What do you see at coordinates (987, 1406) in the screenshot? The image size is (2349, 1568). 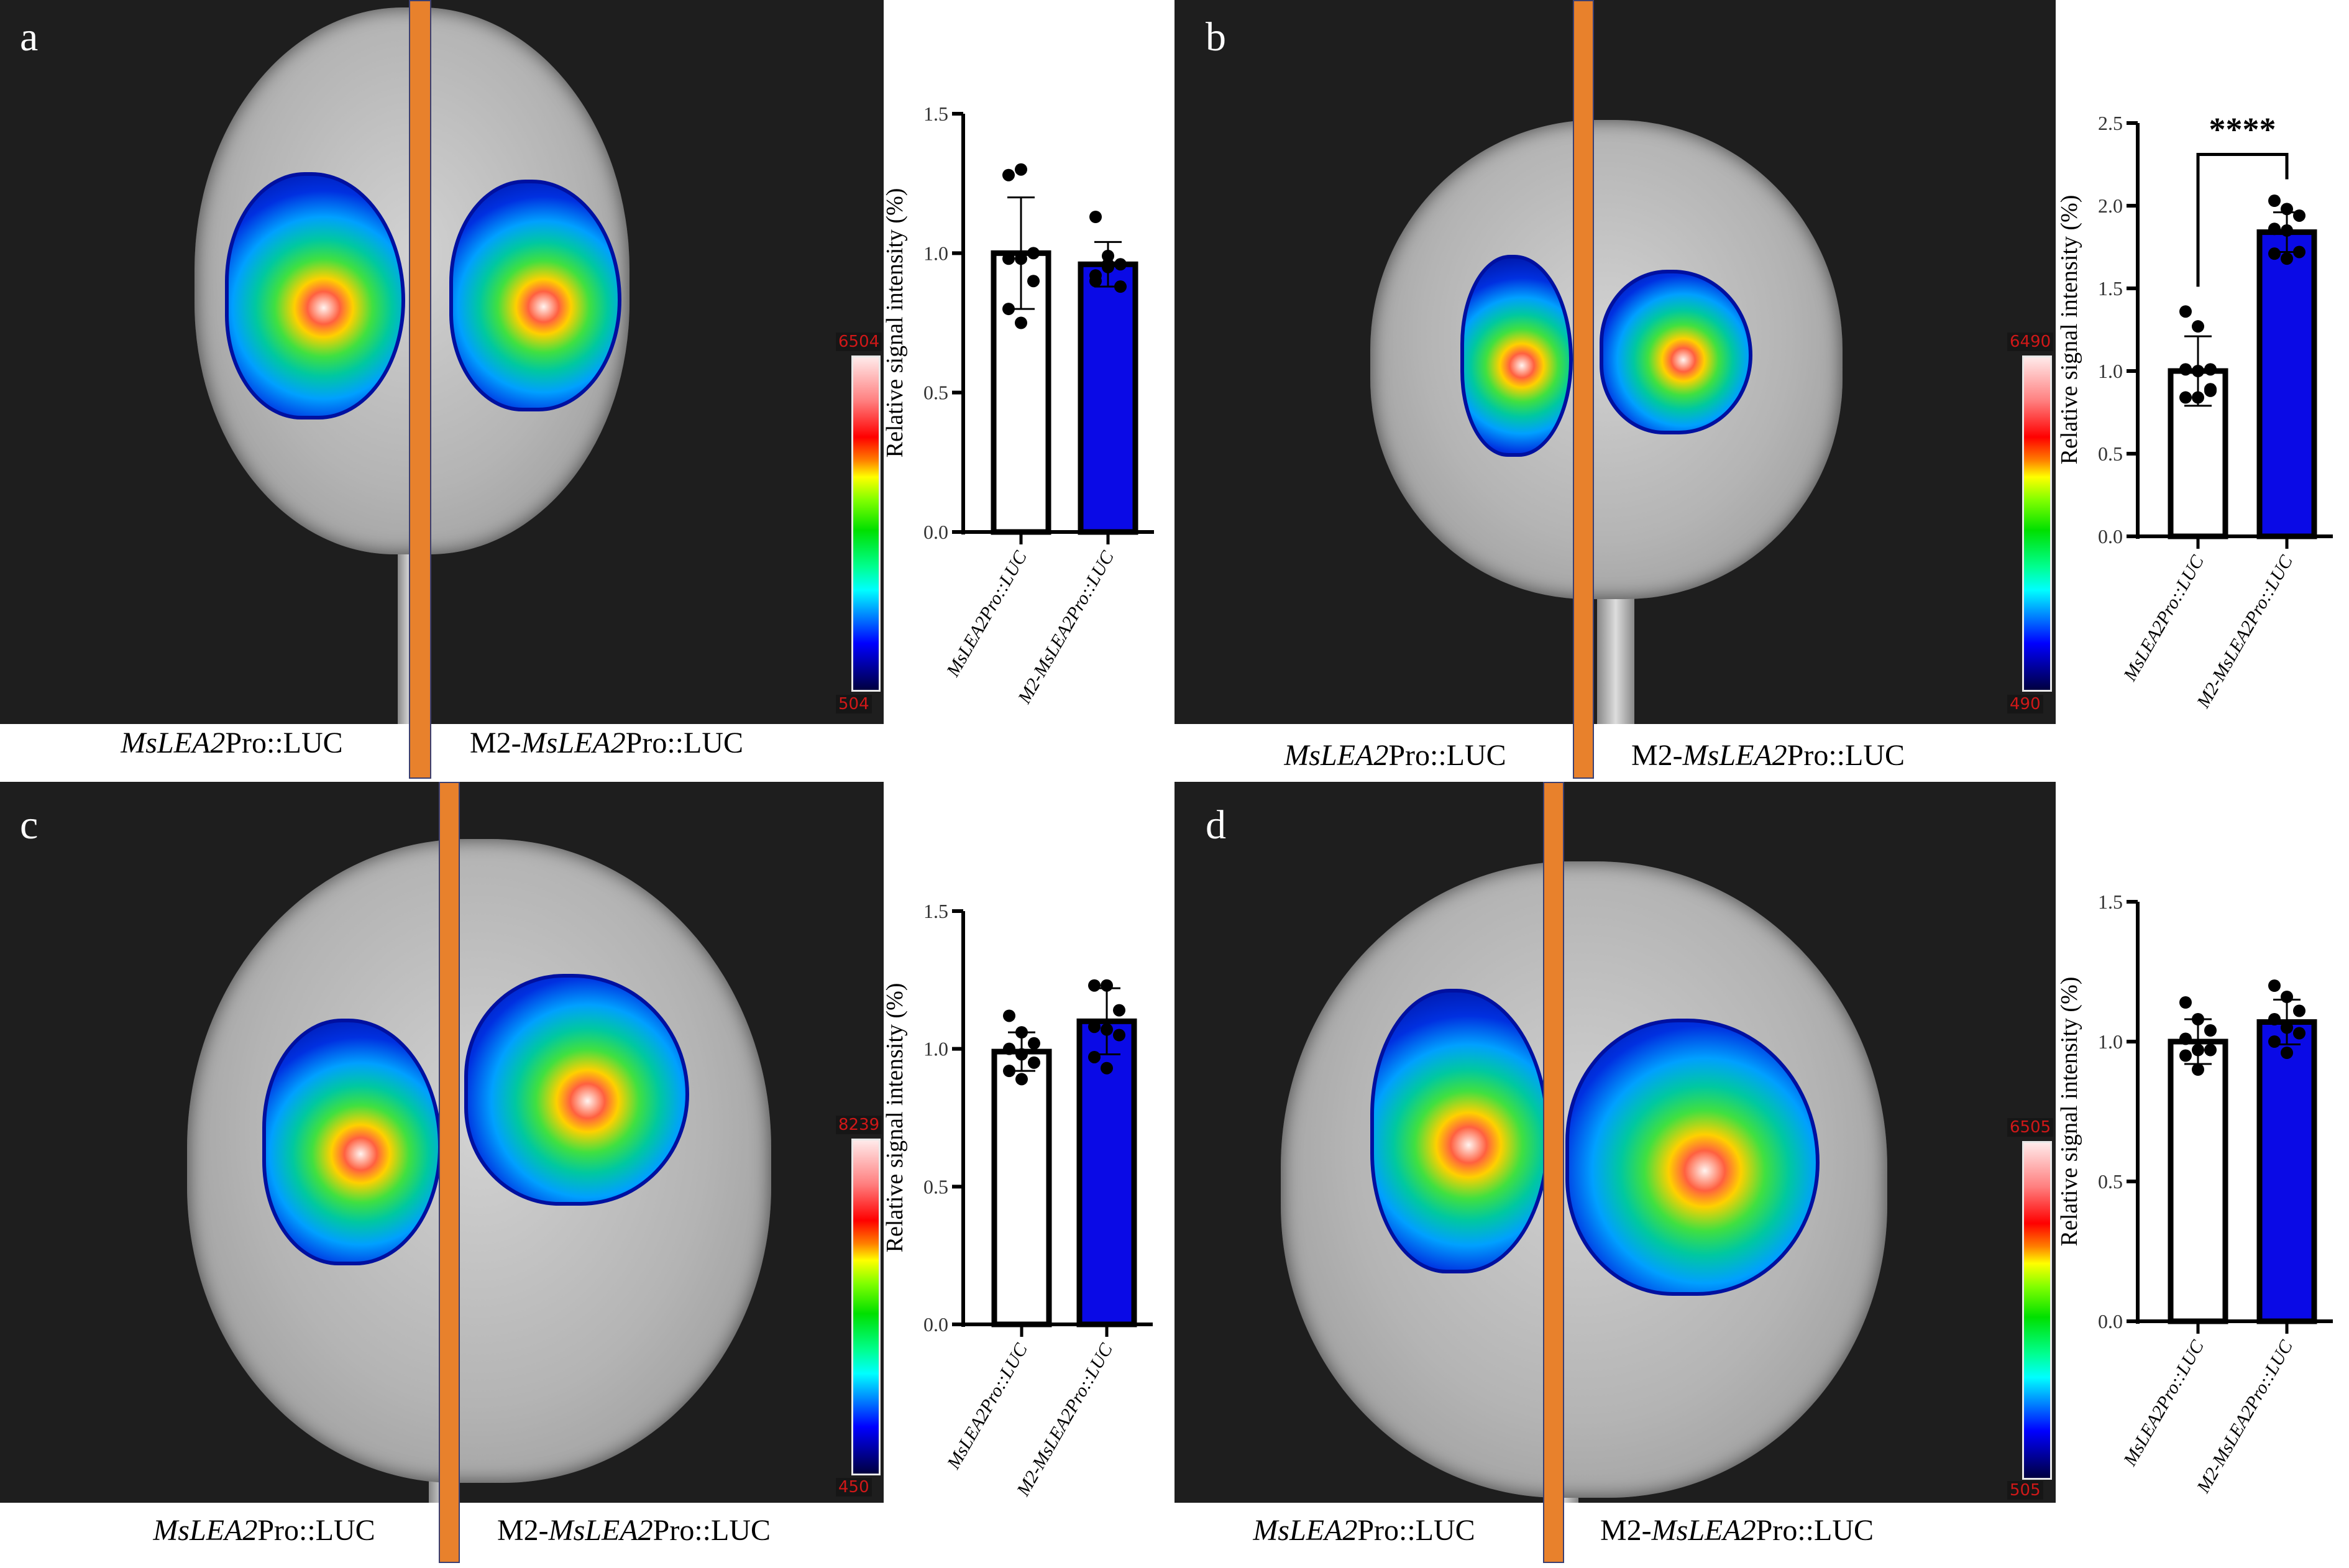 I see `x-tick-label: MsLEA2Pro::LUC` at bounding box center [987, 1406].